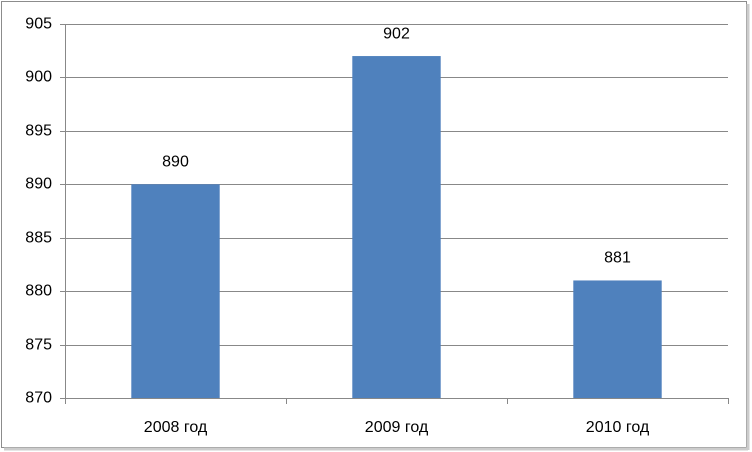 Image resolution: width=752 pixels, height=452 pixels. What do you see at coordinates (38, 238) in the screenshot?
I see `y-tick-label: 885` at bounding box center [38, 238].